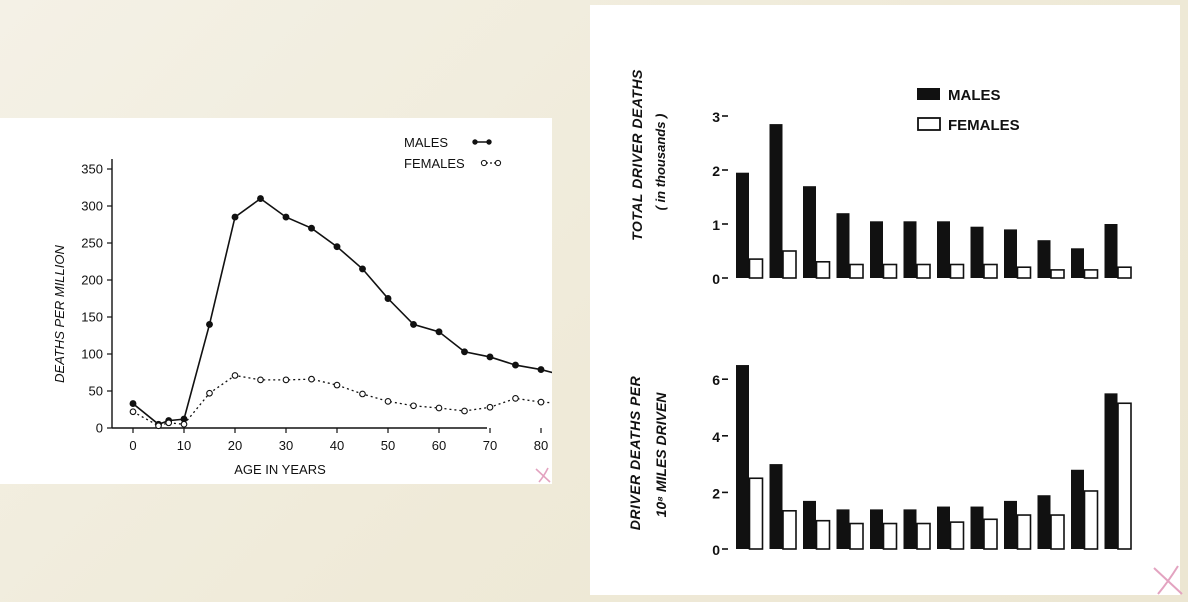 The width and height of the screenshot is (1188, 602). What do you see at coordinates (716, 171) in the screenshot?
I see `total-deaths-y-tick-label: 2` at bounding box center [716, 171].